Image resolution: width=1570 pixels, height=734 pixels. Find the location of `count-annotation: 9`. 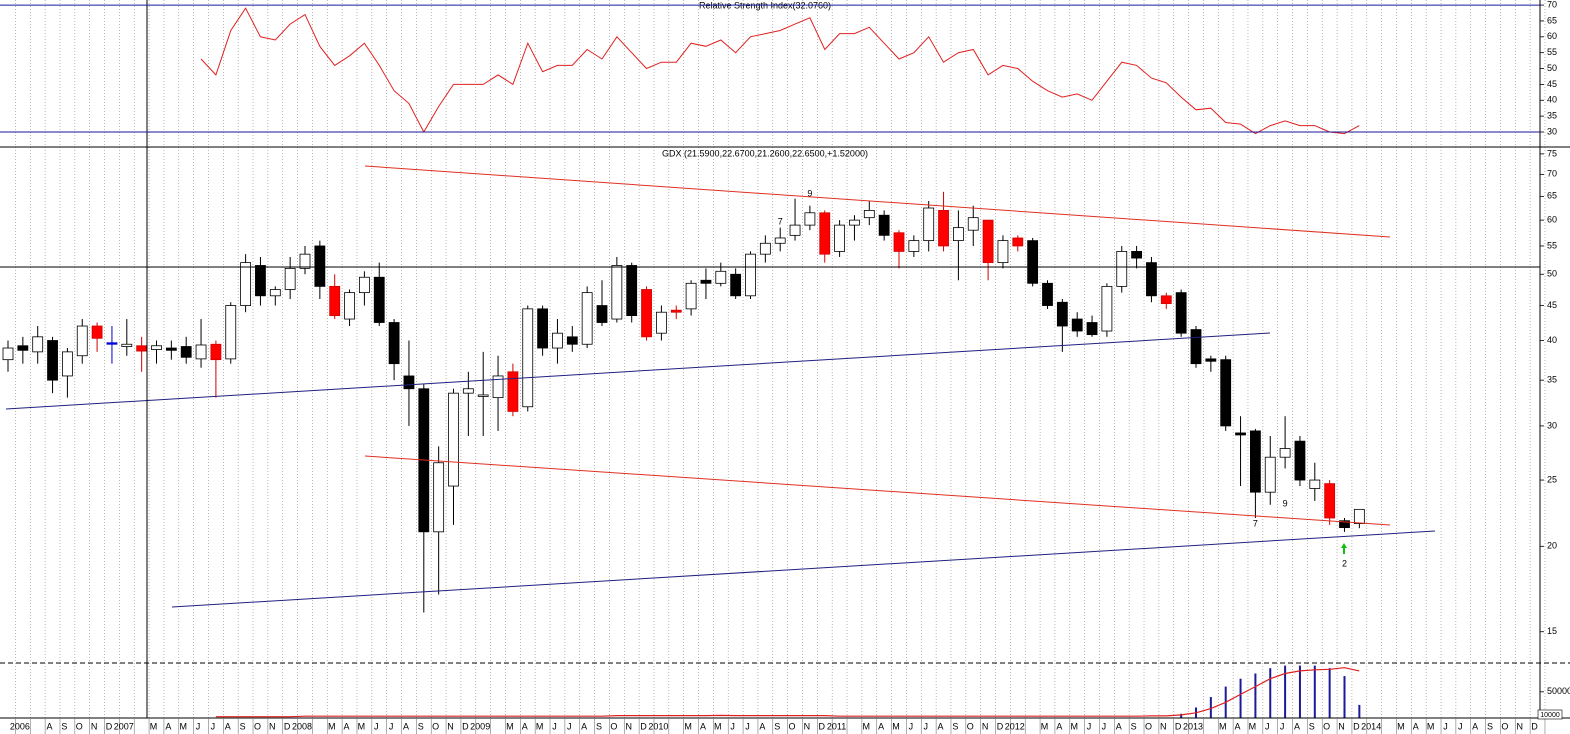

count-annotation: 9 is located at coordinates (809, 193).